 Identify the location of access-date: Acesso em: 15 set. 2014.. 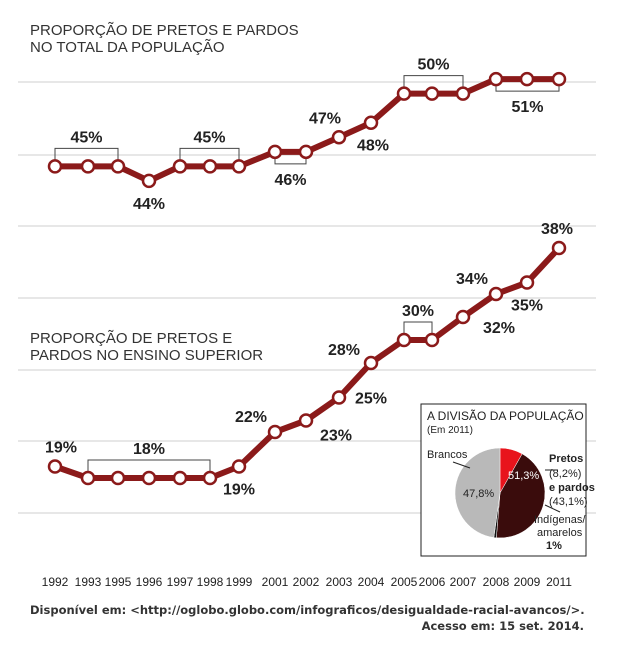
(502, 626).